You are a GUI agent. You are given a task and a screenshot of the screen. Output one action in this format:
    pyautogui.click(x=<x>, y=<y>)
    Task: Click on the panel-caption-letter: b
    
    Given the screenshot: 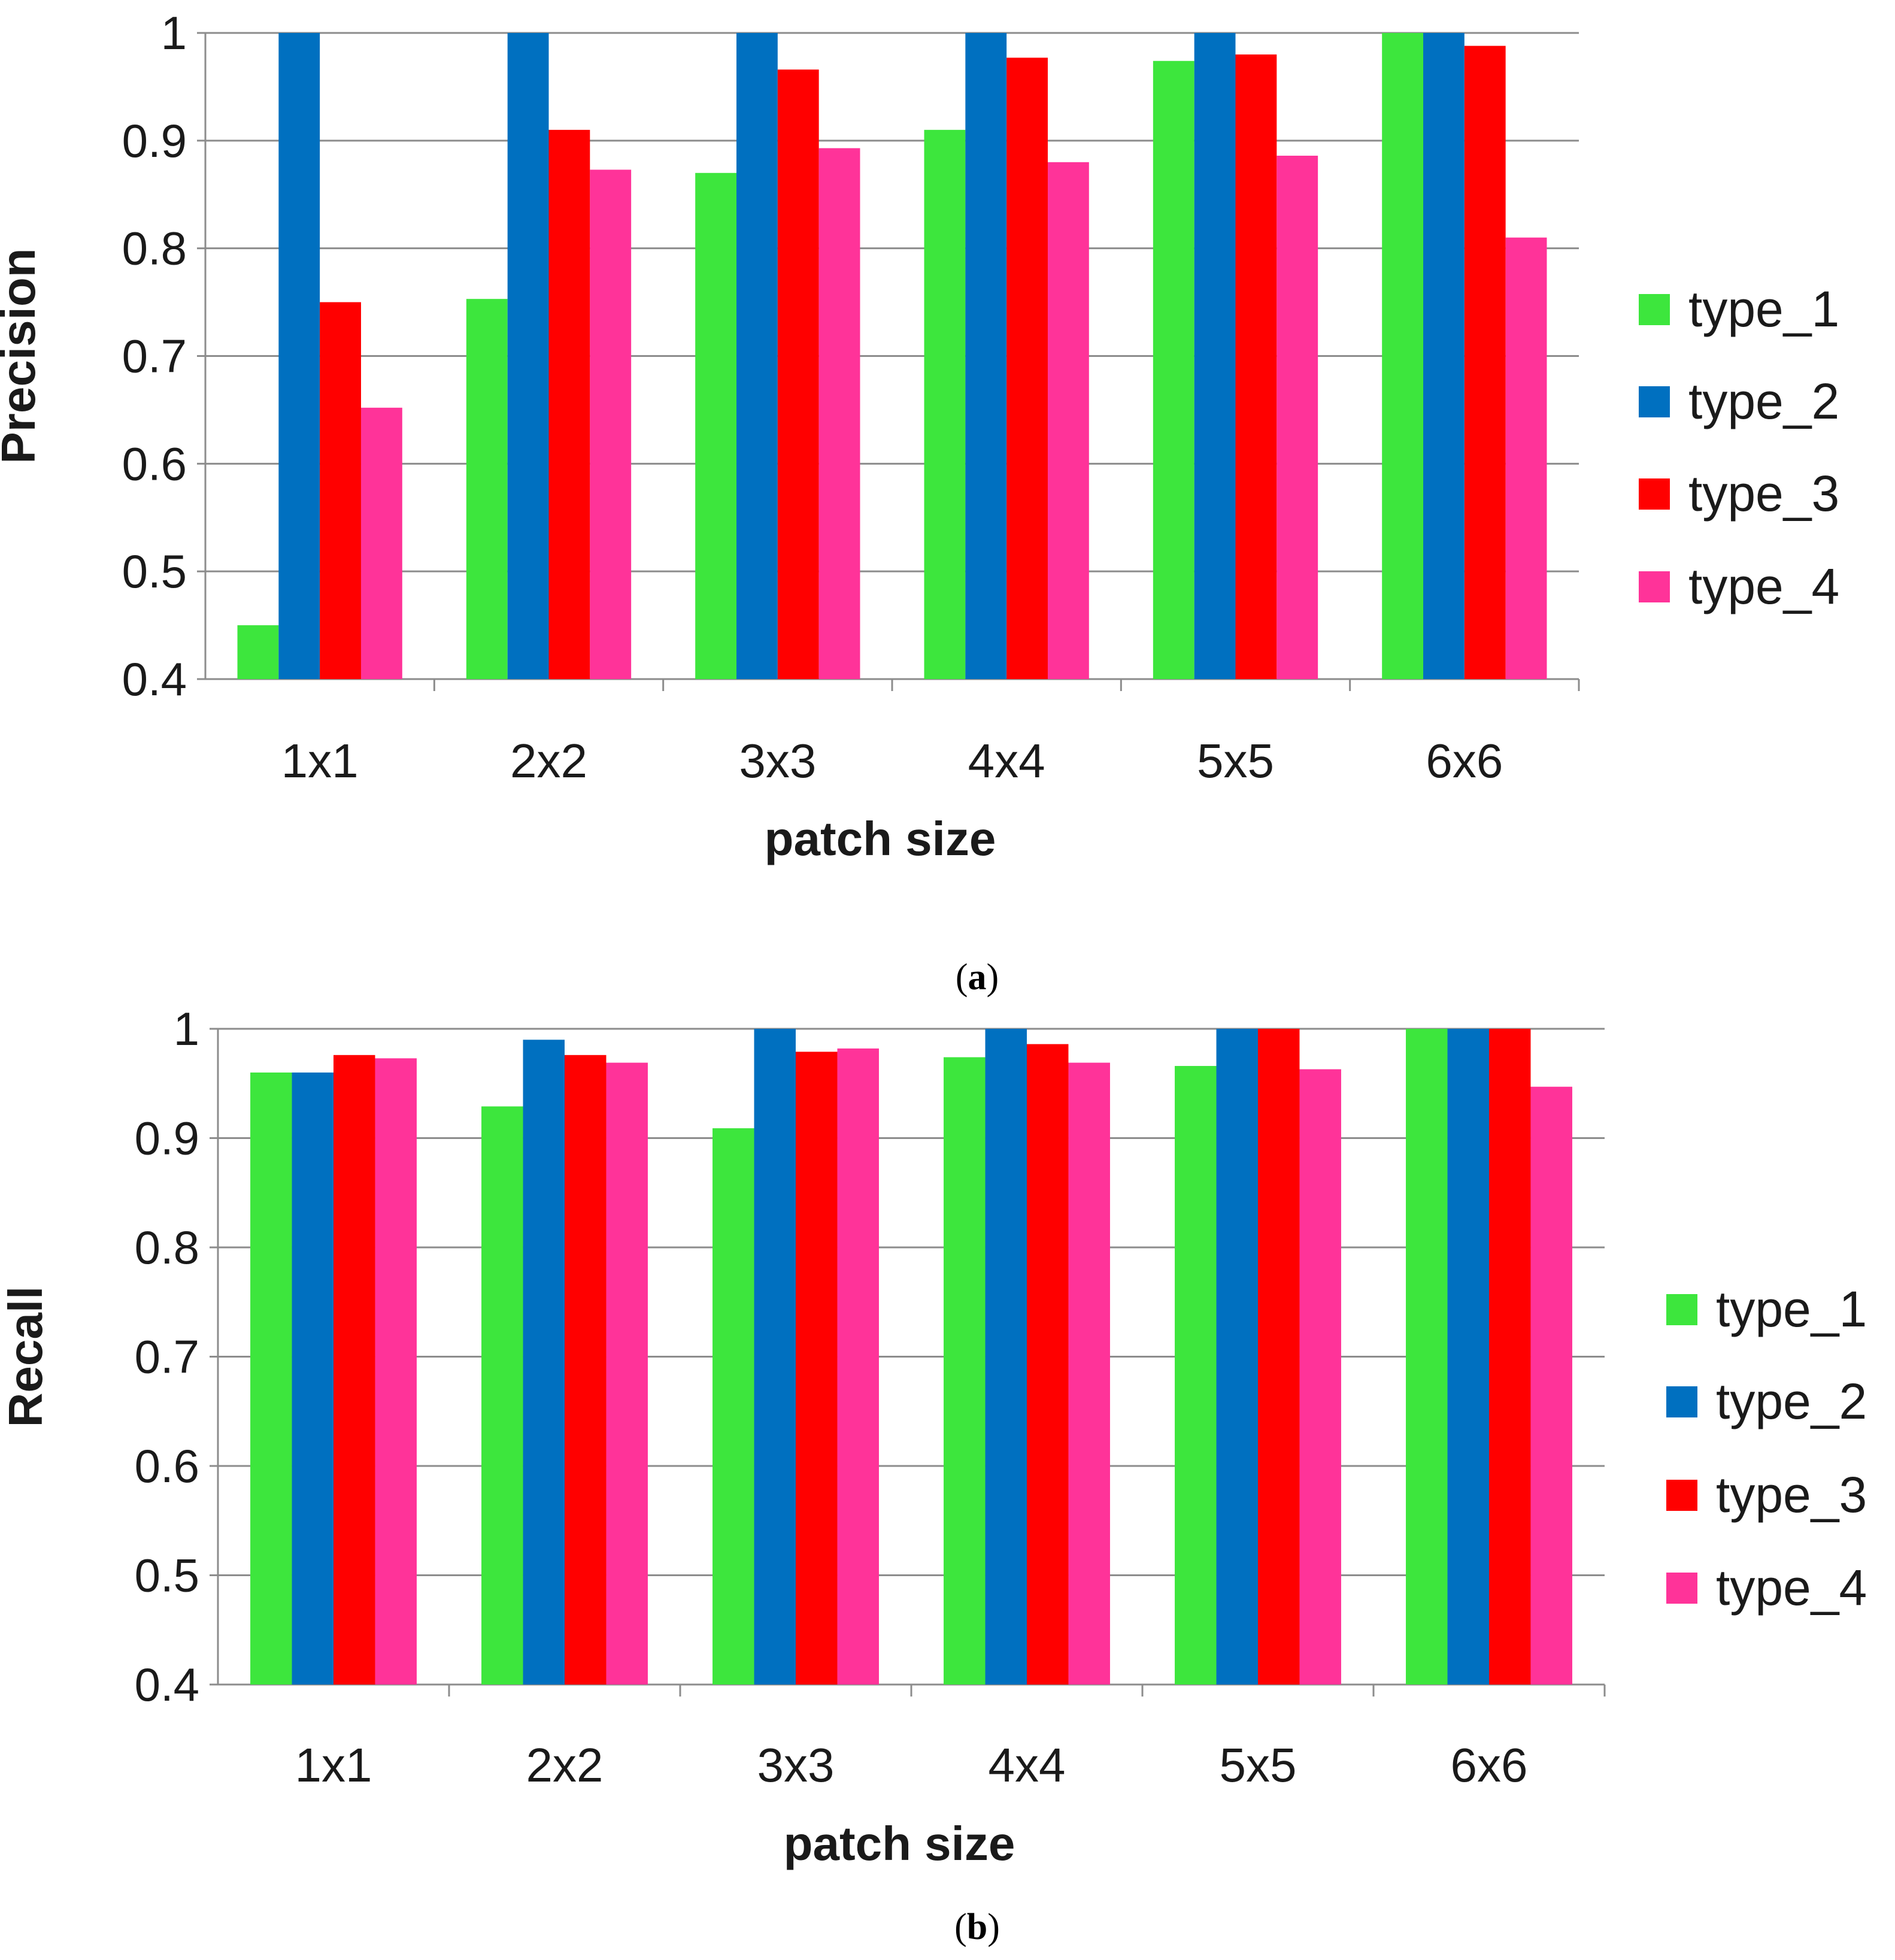 What is the action you would take?
    pyautogui.click(x=977, y=1927)
    